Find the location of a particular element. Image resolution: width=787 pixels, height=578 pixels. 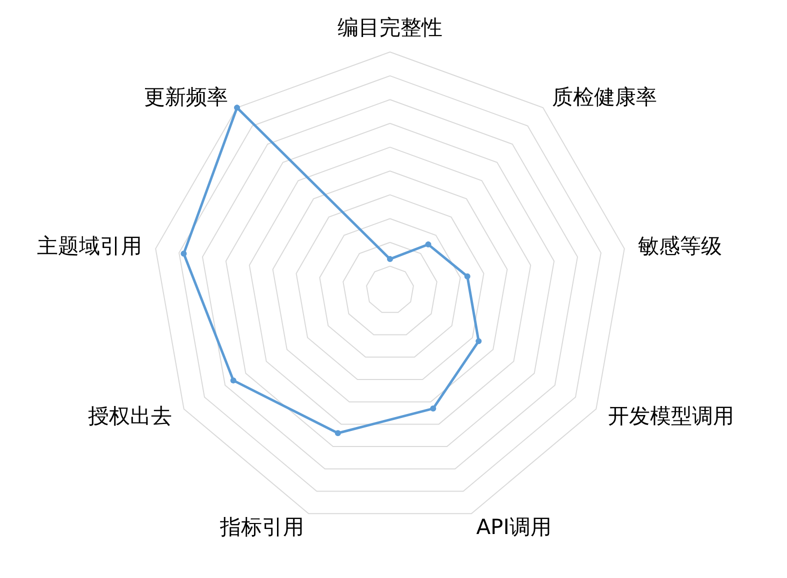

spoke-label: 更新频率 is located at coordinates (186, 96).